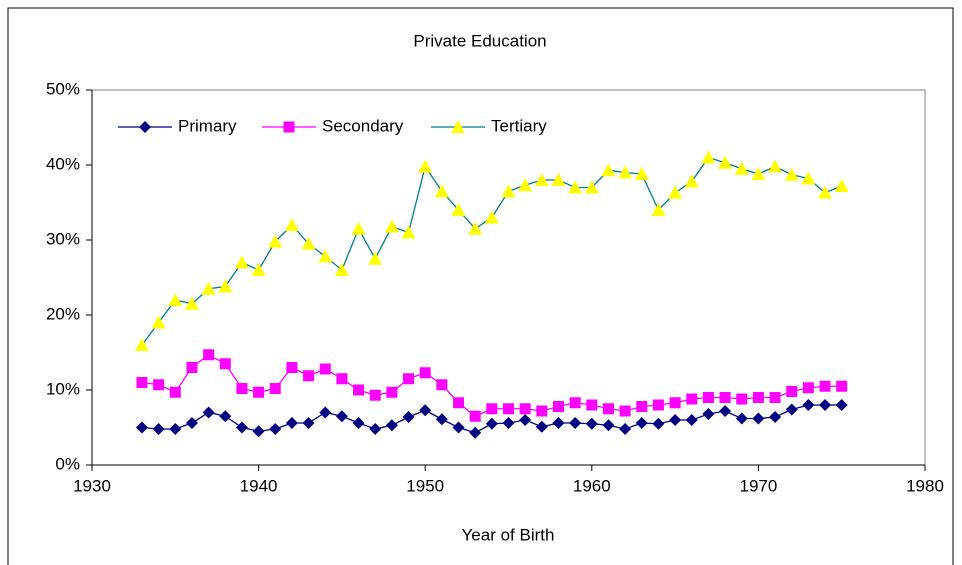 This screenshot has width=962, height=565. Describe the element at coordinates (363, 125) in the screenshot. I see `legend-label: Secondary` at that location.